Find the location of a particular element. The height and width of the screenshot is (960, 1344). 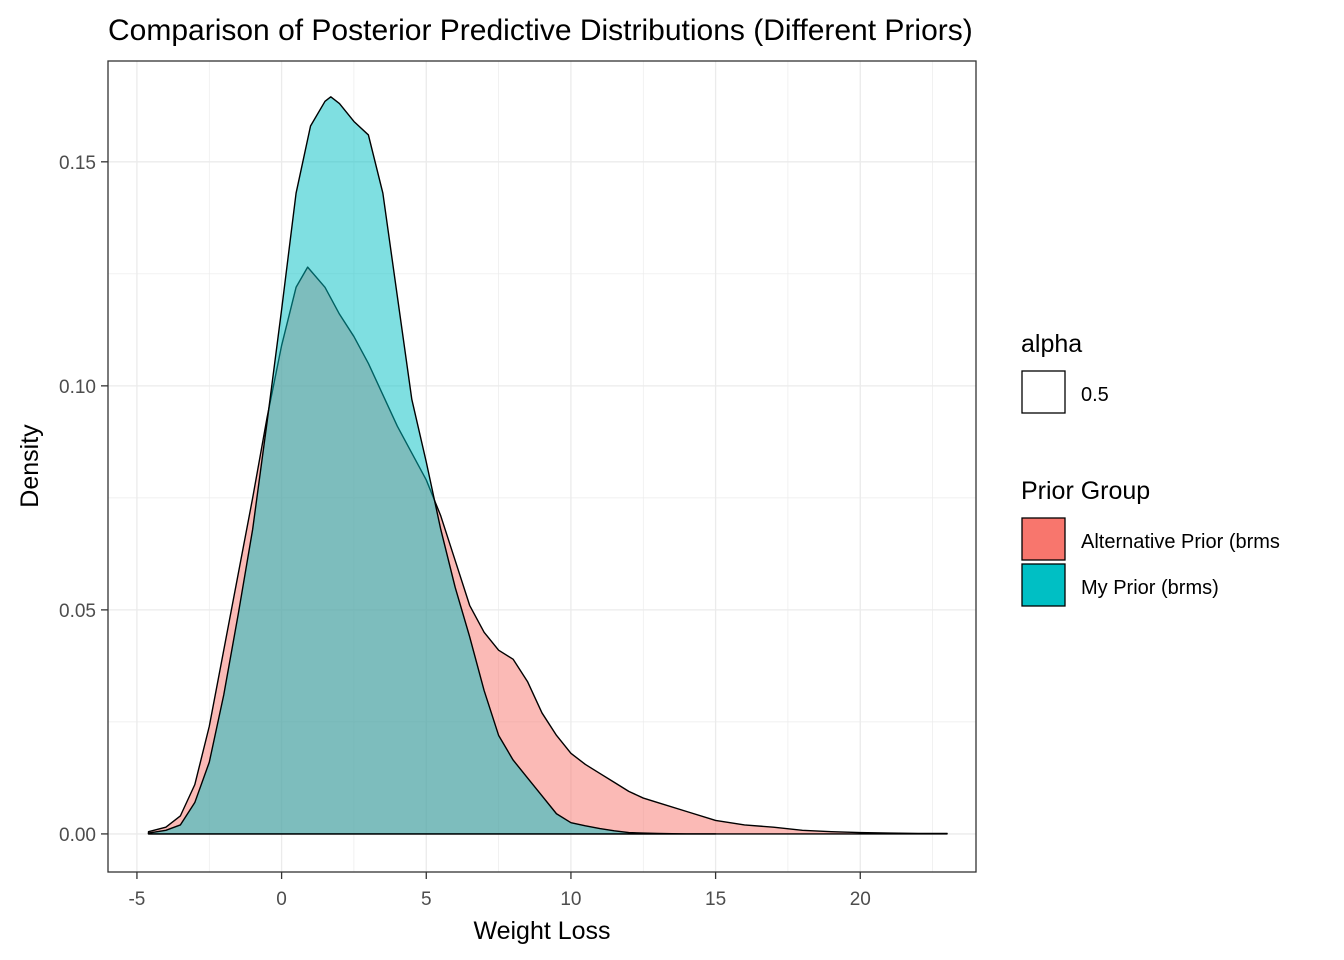

legend-alpha-title: alpha is located at coordinates (1051, 344).